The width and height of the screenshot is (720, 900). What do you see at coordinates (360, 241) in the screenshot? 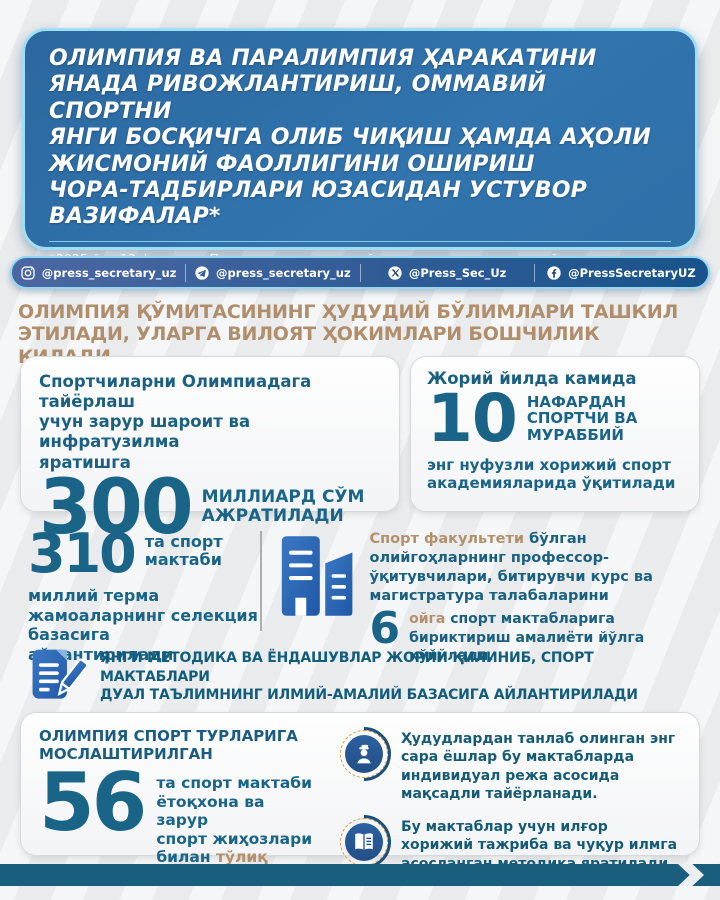
I see `title-divider` at bounding box center [360, 241].